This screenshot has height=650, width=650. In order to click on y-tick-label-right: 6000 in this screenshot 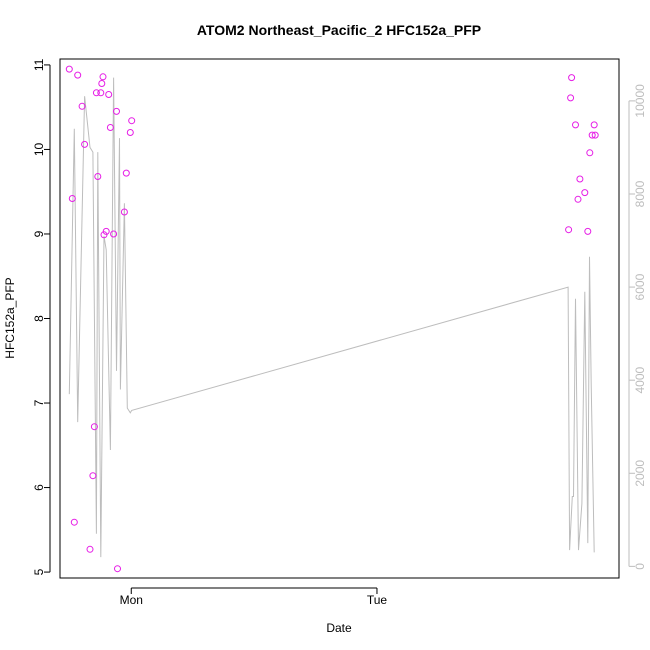, I will do `click(640, 286)`.